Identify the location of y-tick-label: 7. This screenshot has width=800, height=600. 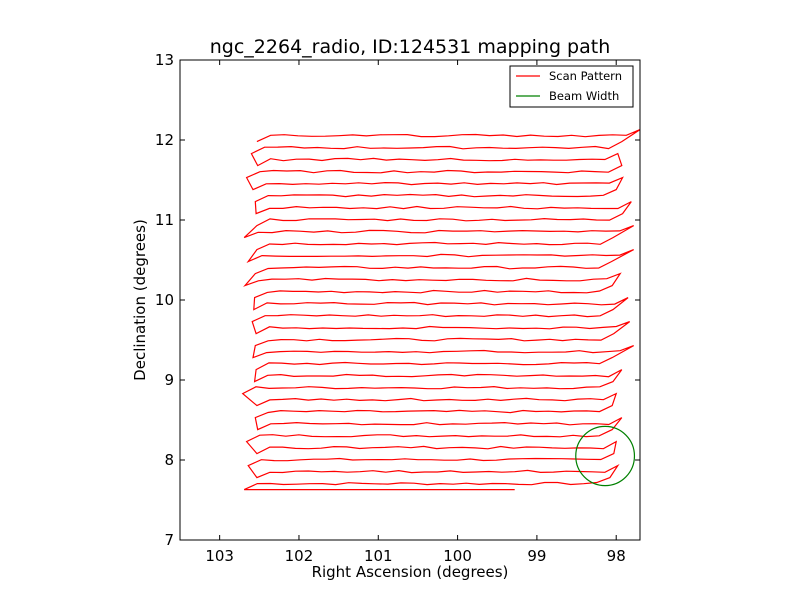
(169, 540).